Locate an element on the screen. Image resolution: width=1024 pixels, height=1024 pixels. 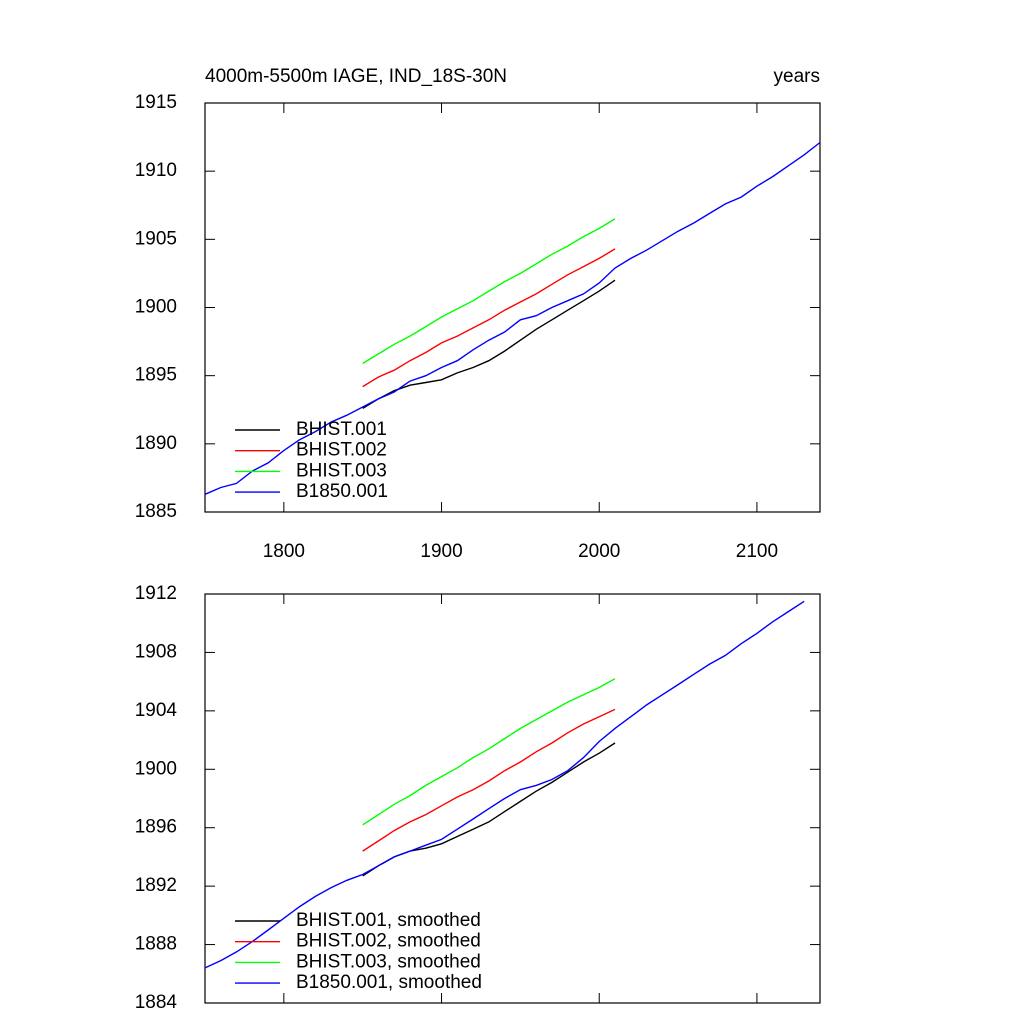
legend-label: B1850.001, smoothed is located at coordinates (389, 982).